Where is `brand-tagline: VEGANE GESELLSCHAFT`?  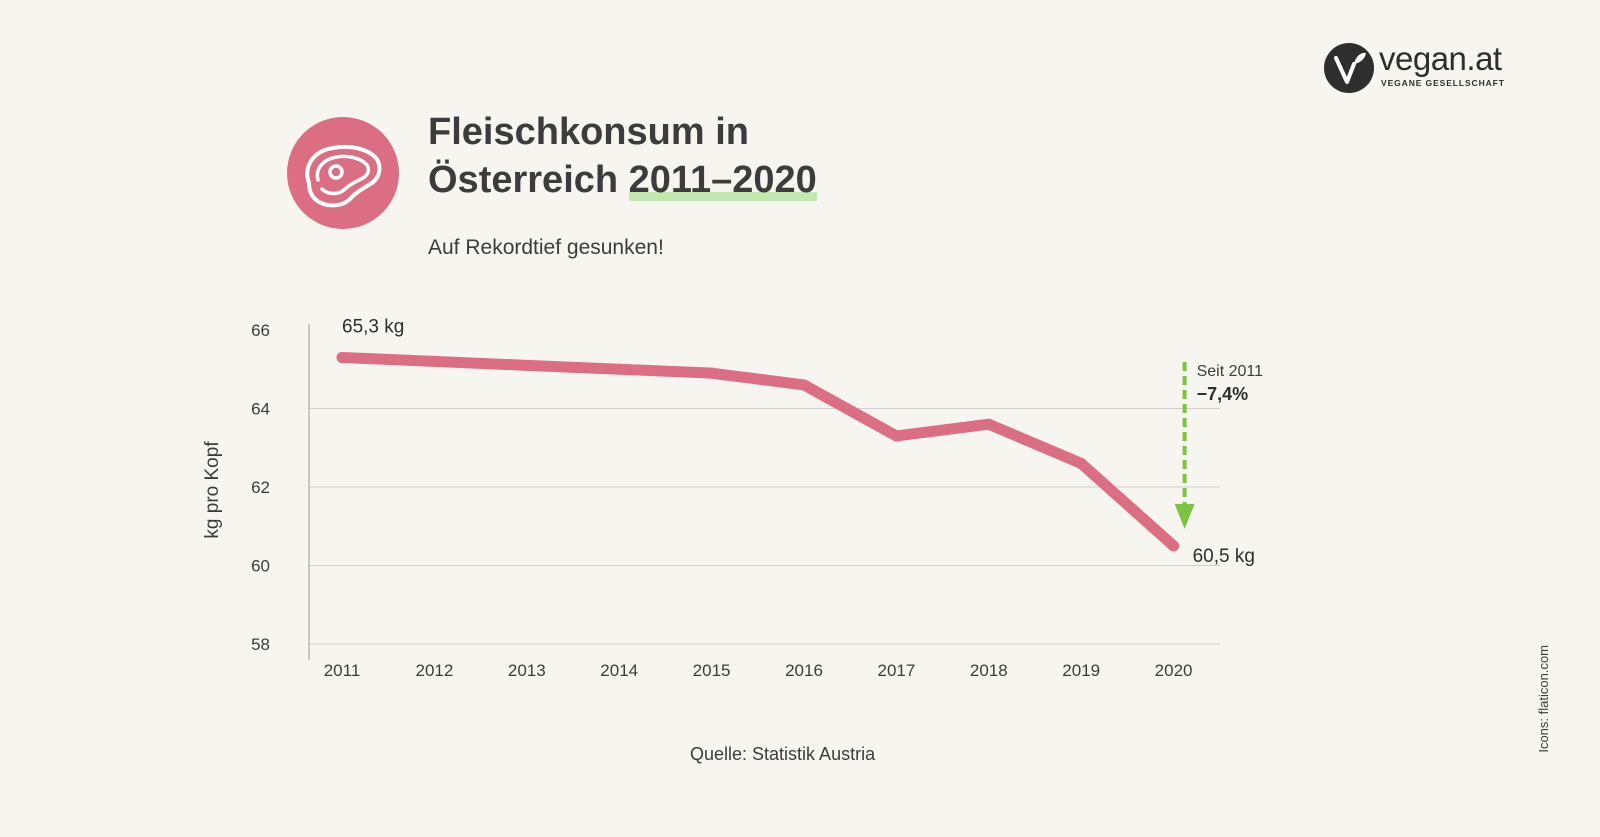
brand-tagline: VEGANE GESELLSCHAFT is located at coordinates (1443, 83).